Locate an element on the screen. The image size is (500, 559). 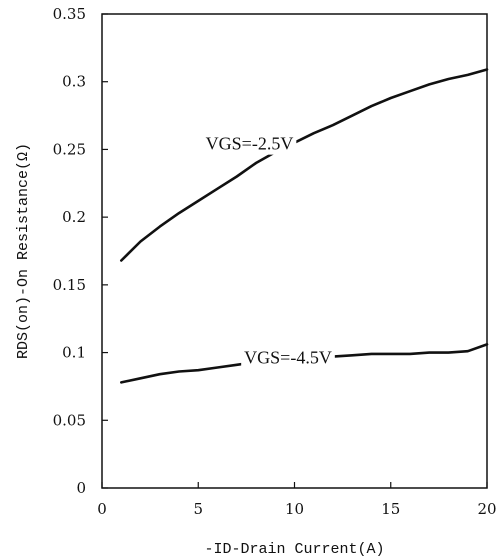
y-tick-label: 0.3 is located at coordinates (74, 82).